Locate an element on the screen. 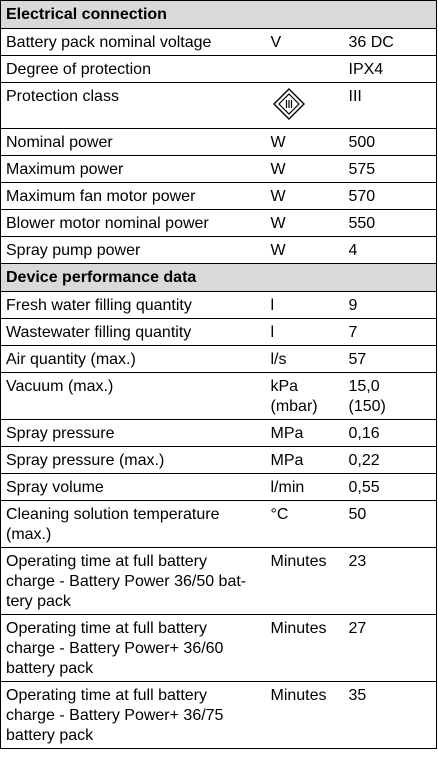 The height and width of the screenshot is (763, 438). value-cell: 575 is located at coordinates (393, 169).